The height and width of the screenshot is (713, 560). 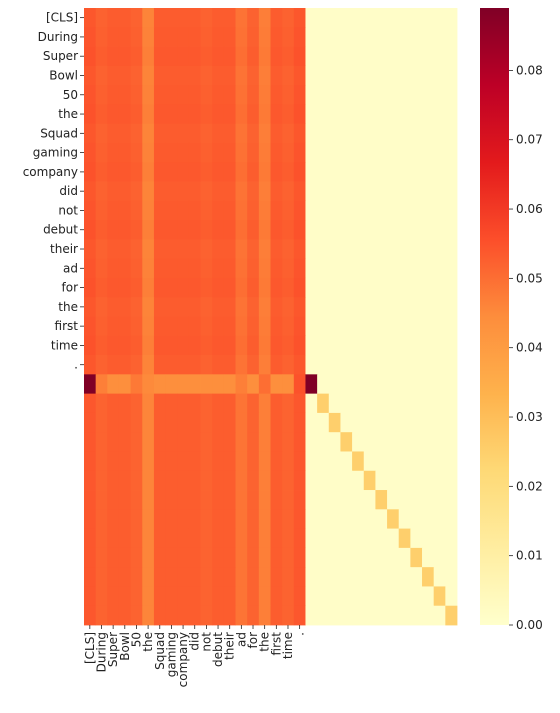 I want to click on colorbar-tick-label: 0.03, so click(x=529, y=417).